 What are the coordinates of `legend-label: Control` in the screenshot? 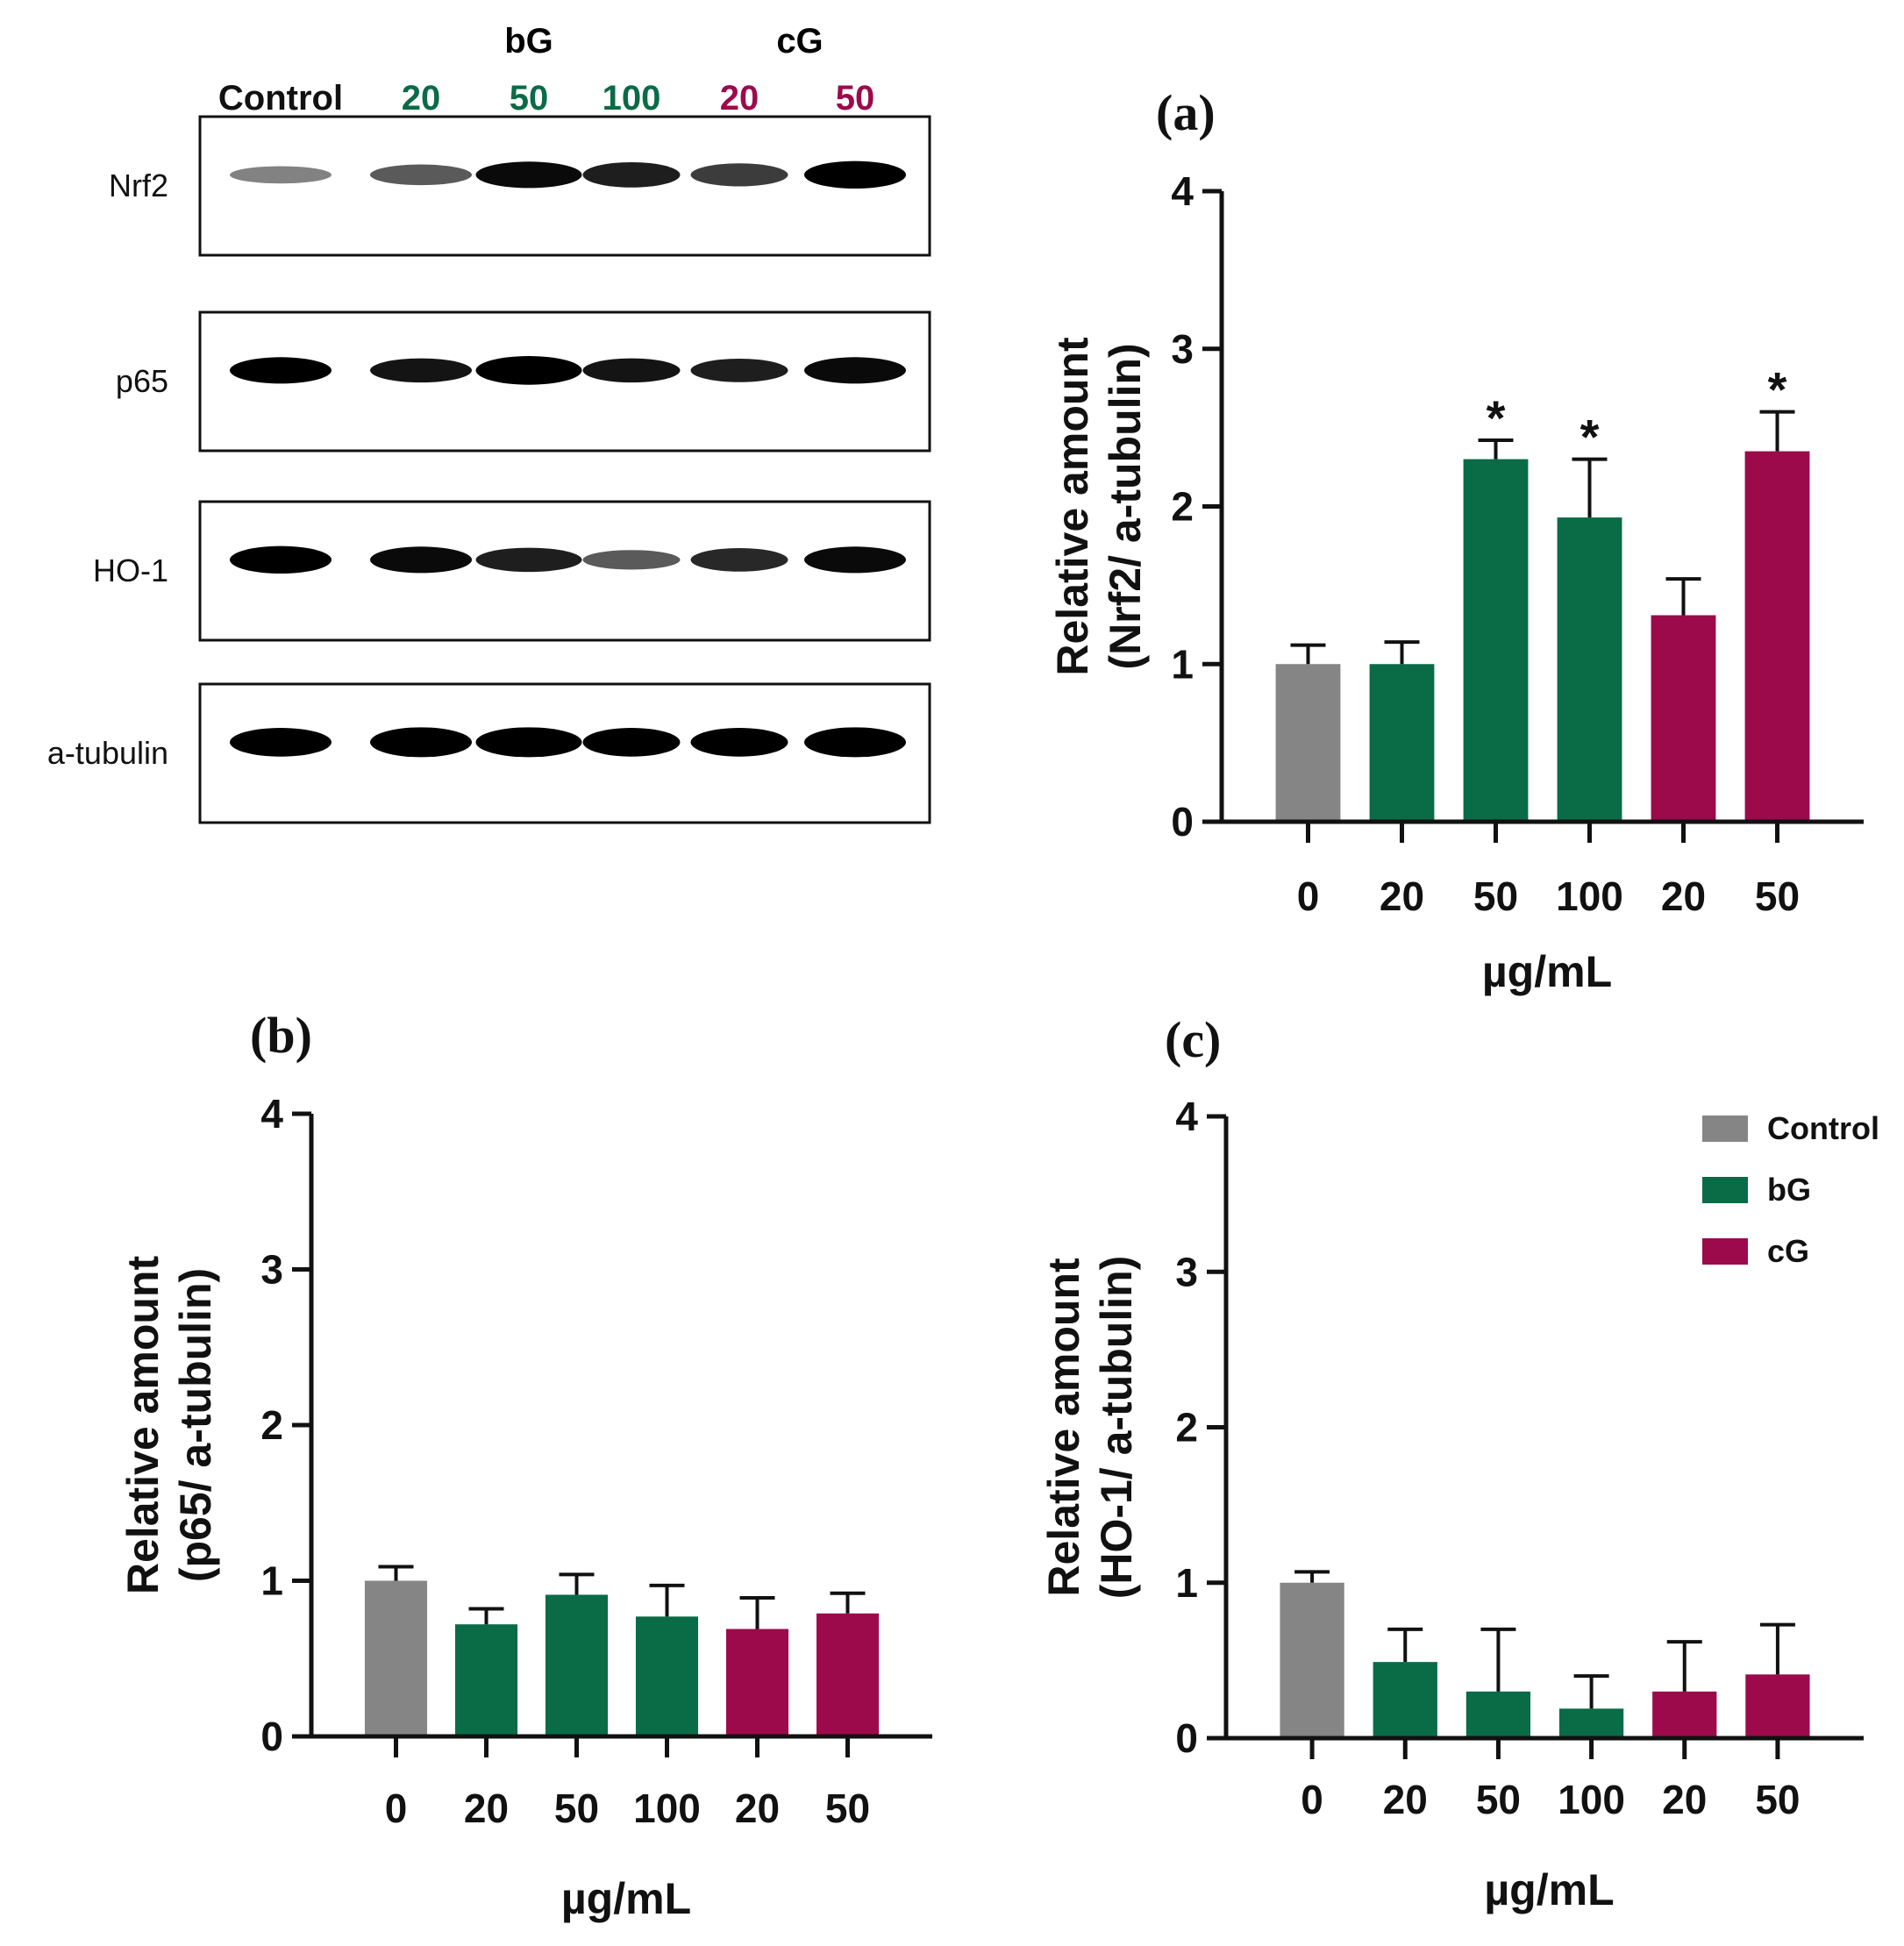 It's located at (1823, 1128).